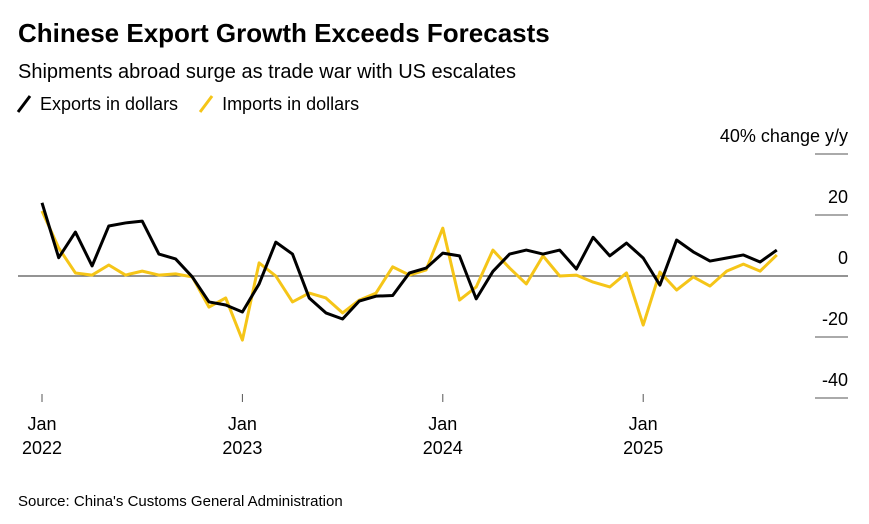 This screenshot has width=869, height=524. I want to click on legend-label: Exports in dollars, so click(109, 104).